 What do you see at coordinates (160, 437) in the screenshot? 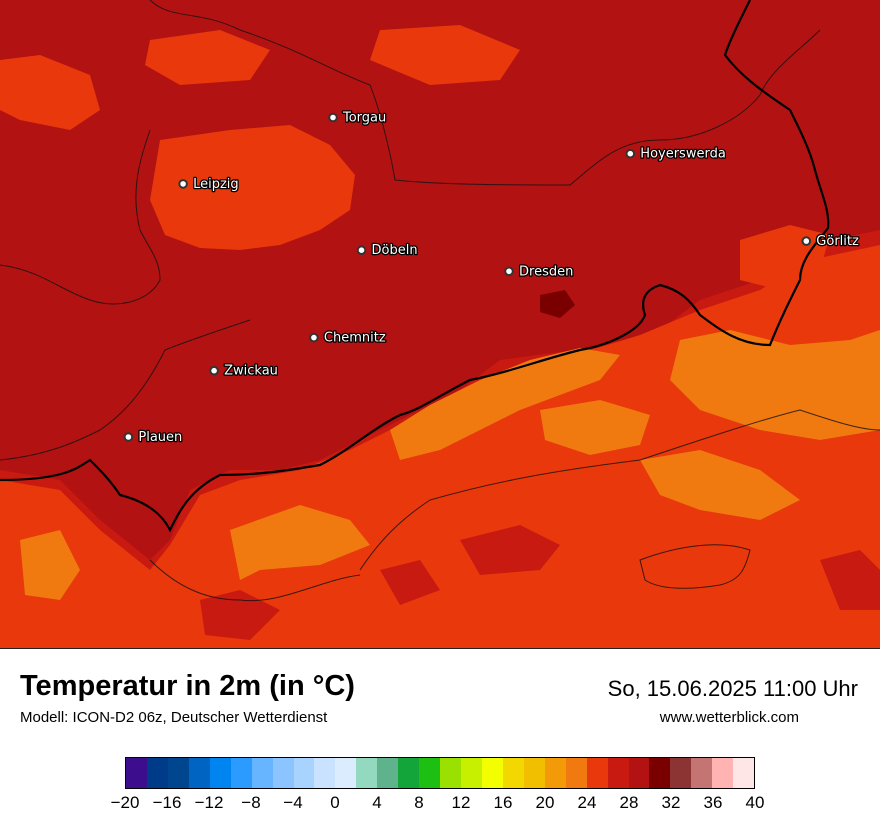
I see `city-label: Plauen` at bounding box center [160, 437].